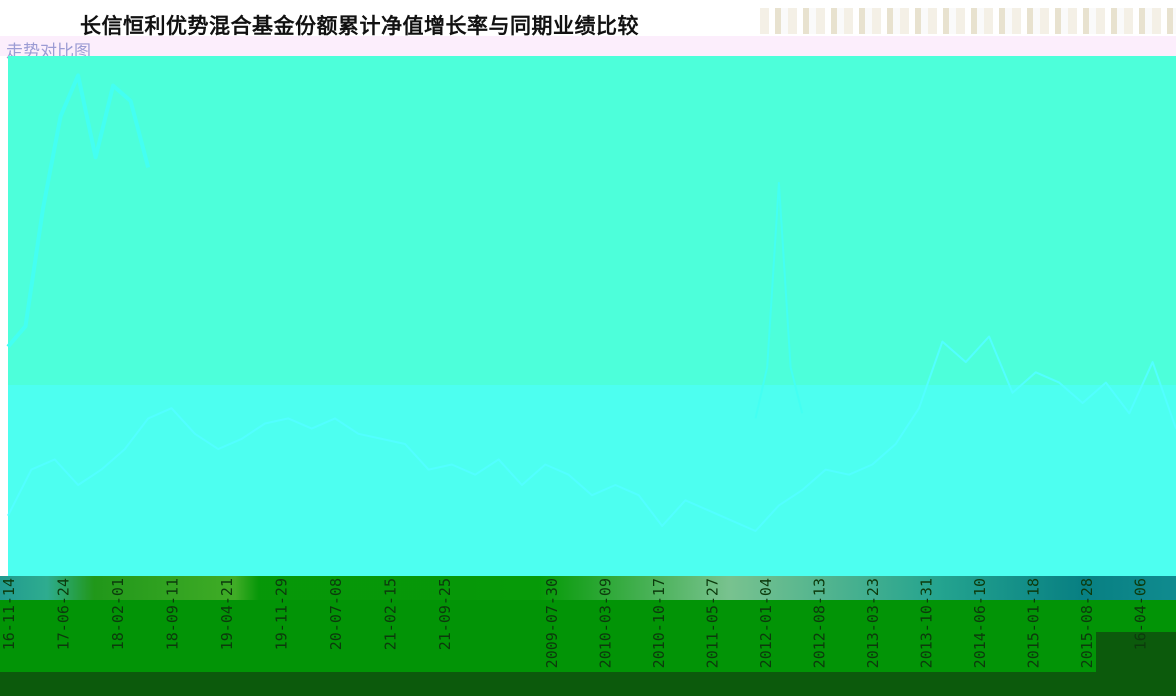 The height and width of the screenshot is (696, 1176). Describe the element at coordinates (766, 623) in the screenshot. I see `x-tick-label: 2012-01-04` at that location.